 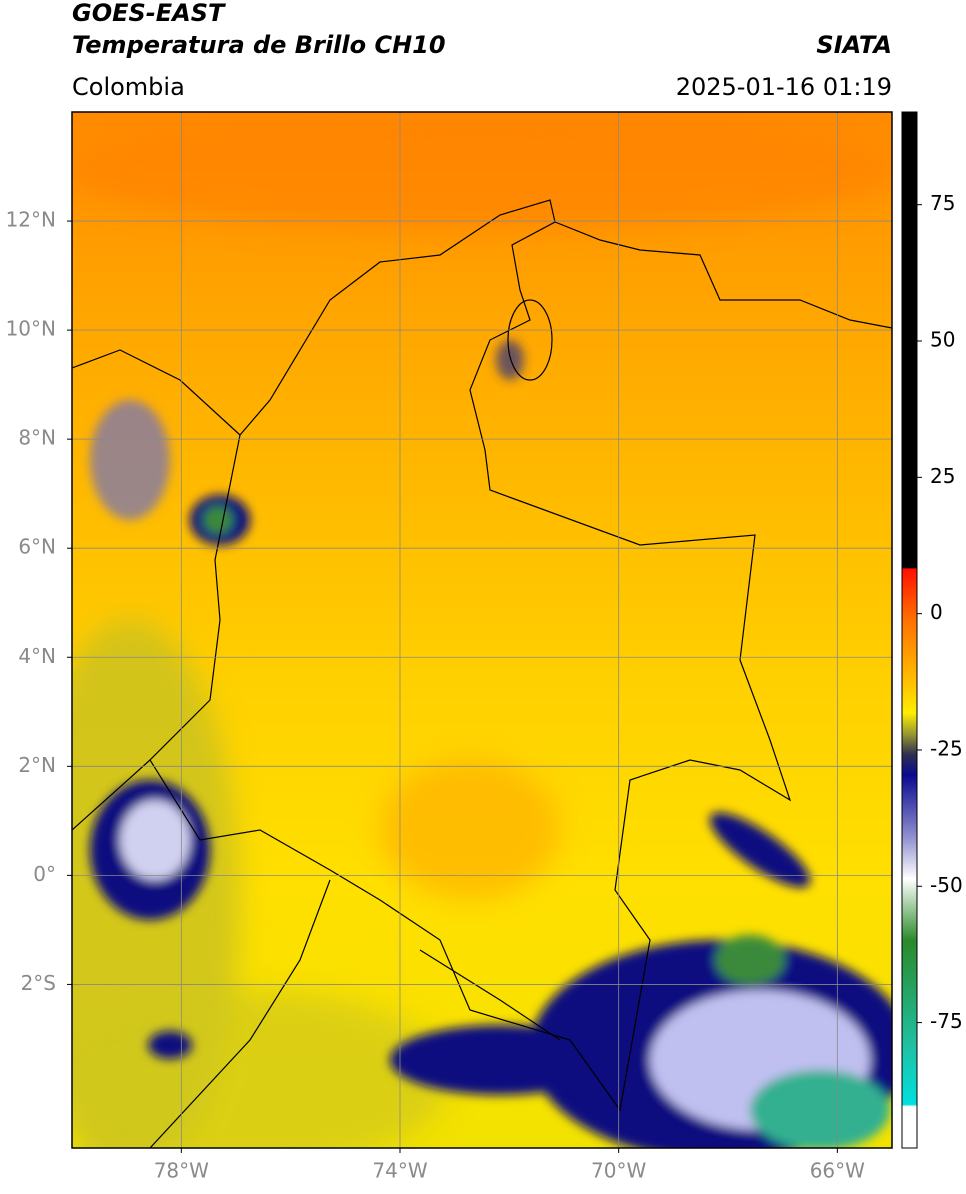 What do you see at coordinates (149, 13) in the screenshot?
I see `satellite-title: GOES-EAST` at bounding box center [149, 13].